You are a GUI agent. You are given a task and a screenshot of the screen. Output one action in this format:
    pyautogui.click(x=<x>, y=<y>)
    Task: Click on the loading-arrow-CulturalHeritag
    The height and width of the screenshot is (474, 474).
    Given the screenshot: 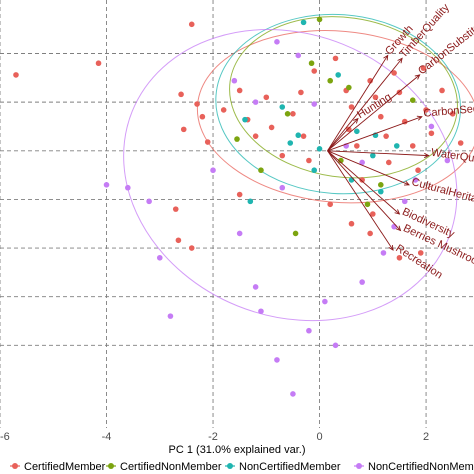 What is the action you would take?
    pyautogui.click(x=368, y=168)
    